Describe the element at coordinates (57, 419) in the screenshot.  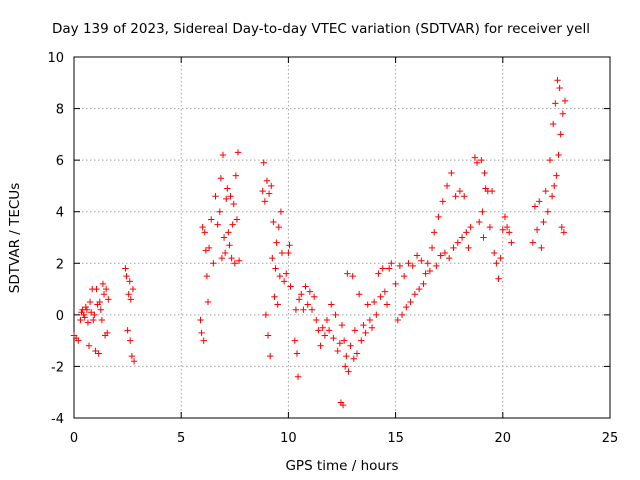
I see `y-tick-label: -4` at that location.